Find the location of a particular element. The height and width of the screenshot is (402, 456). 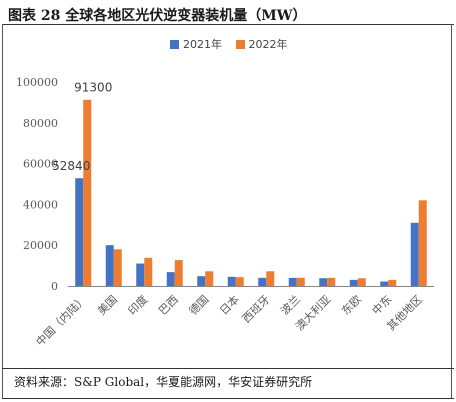

source-note: 资料来源：S&P Global，华夏能源网，华安证券研究所 is located at coordinates (163, 382).